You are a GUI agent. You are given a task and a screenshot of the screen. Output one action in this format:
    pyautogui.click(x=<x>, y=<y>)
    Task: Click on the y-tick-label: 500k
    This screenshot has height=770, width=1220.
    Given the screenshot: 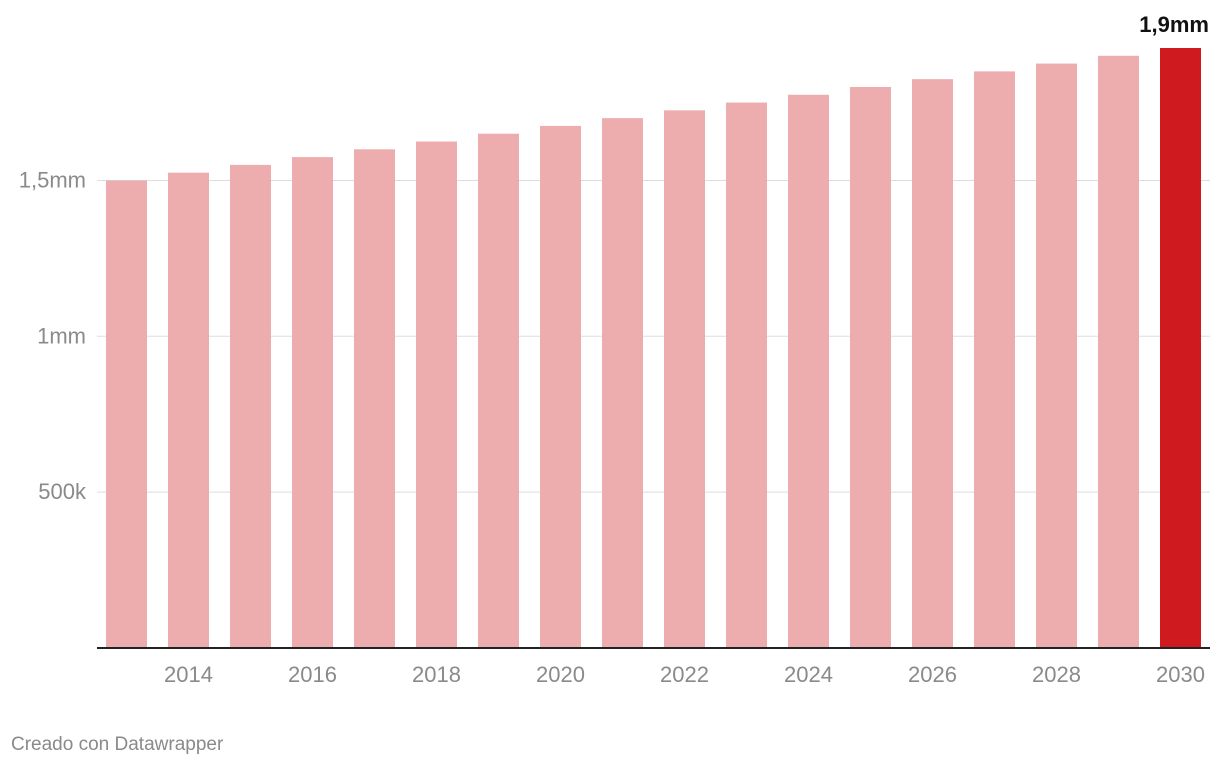 What is the action you would take?
    pyautogui.click(x=62, y=491)
    